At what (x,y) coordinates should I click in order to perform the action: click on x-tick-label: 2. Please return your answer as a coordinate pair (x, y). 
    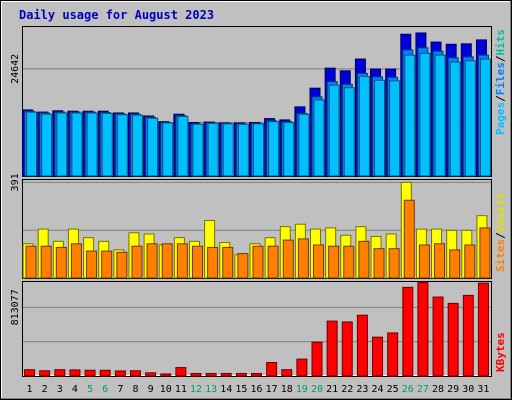
    Looking at the image, I should click on (45, 389).